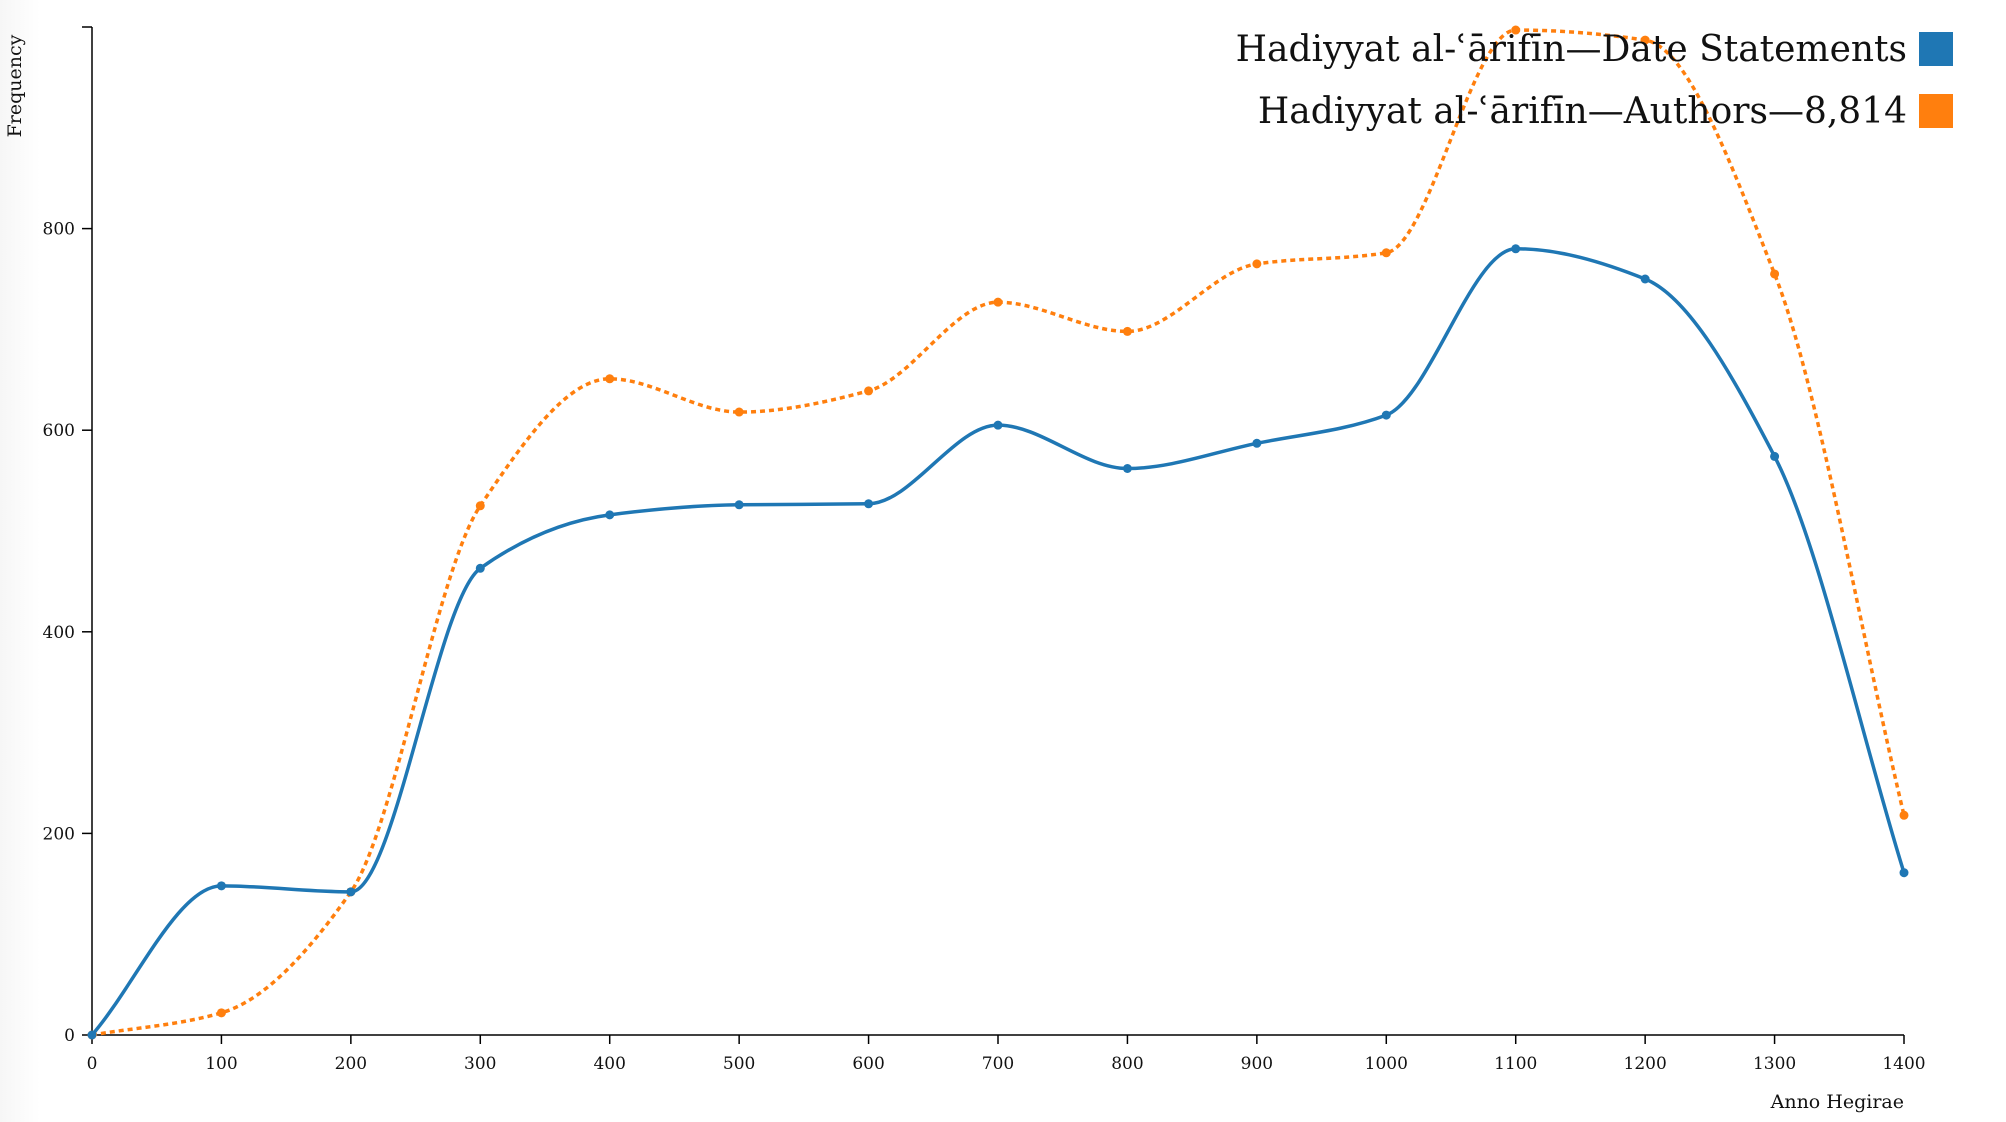  What do you see at coordinates (15, 85) in the screenshot?
I see `y-axis-title: Frequency` at bounding box center [15, 85].